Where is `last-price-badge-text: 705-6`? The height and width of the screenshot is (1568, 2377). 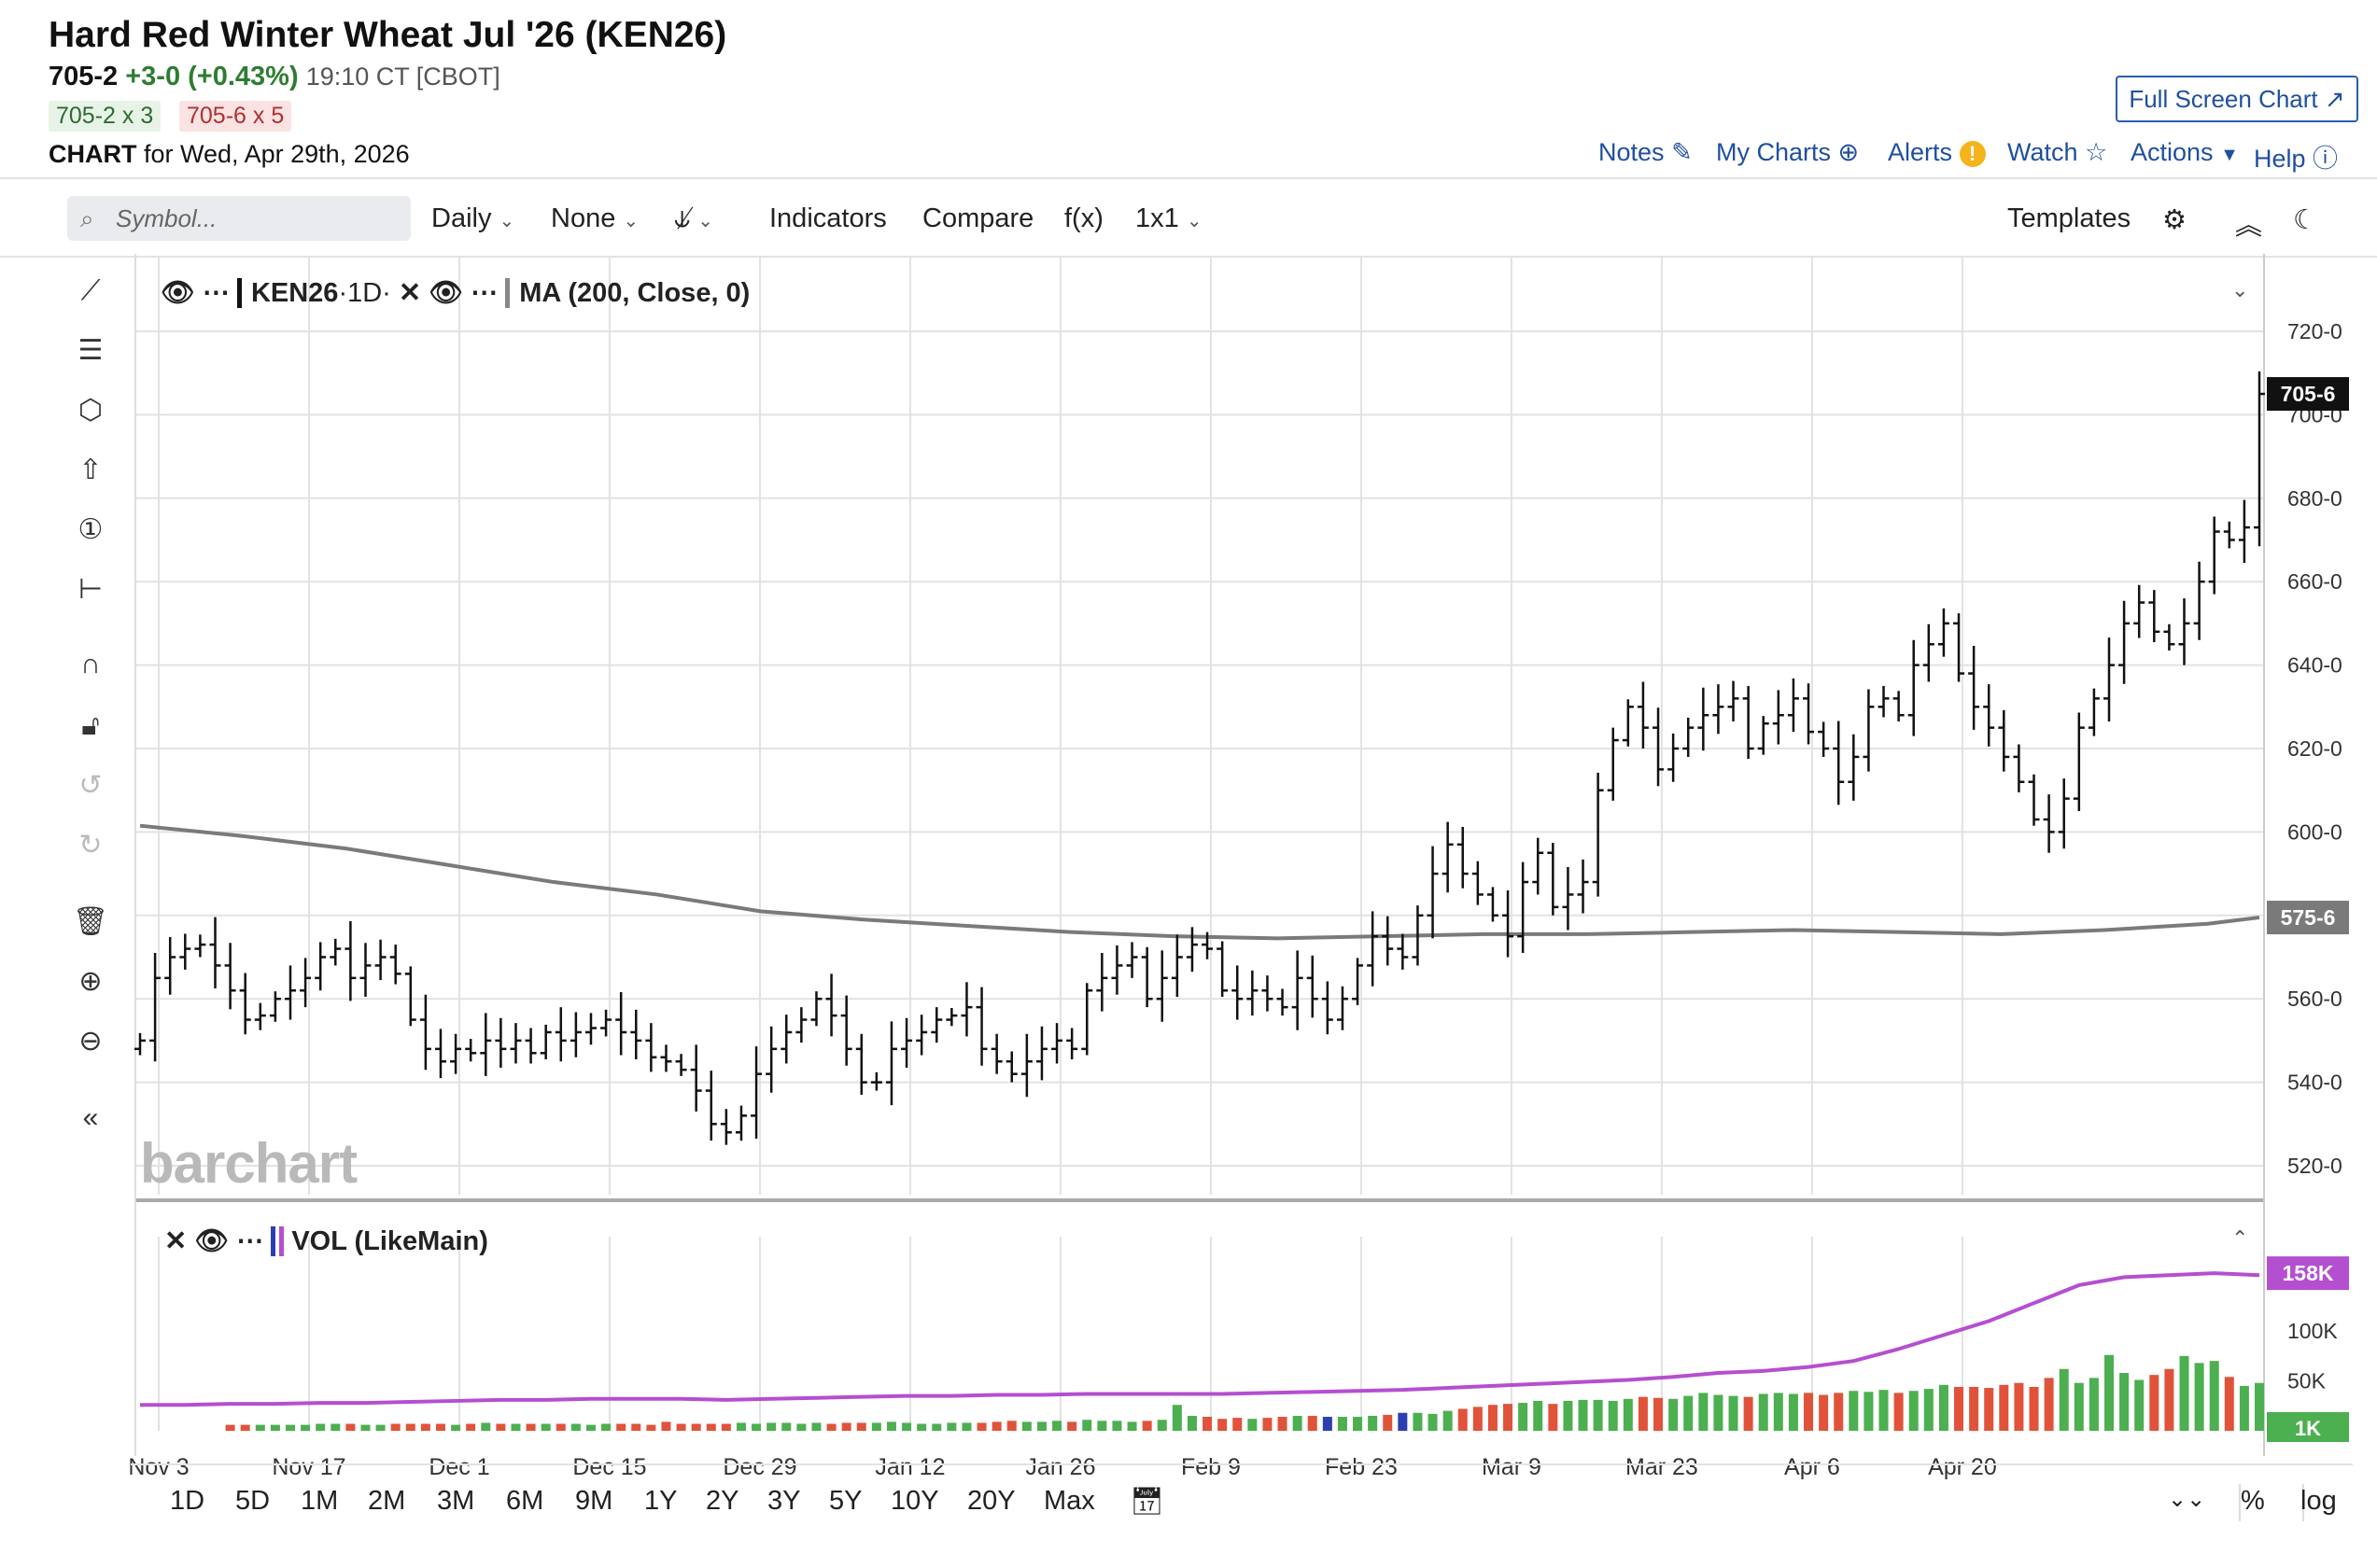
last-price-badge-text: 705-6 is located at coordinates (2308, 394).